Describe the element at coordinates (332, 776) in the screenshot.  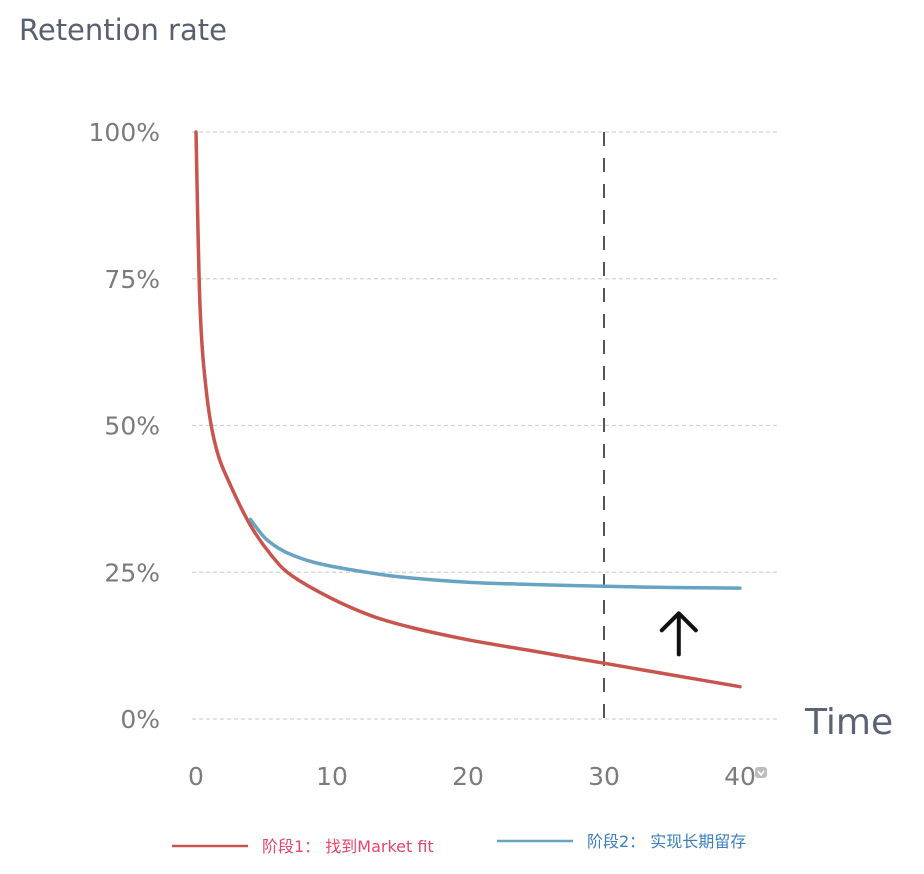
I see `x-tick-label: 10` at that location.